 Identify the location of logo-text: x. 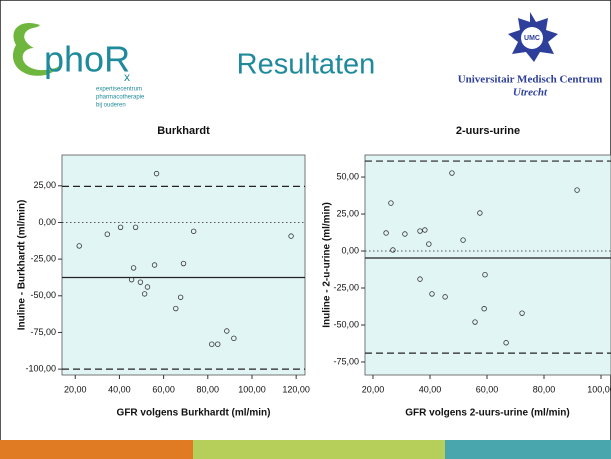
(127, 77).